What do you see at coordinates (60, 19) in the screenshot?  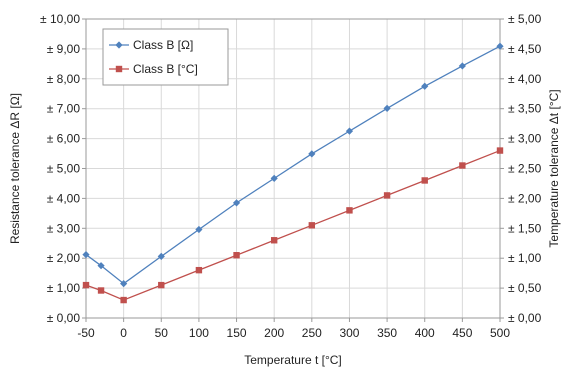 I see `left-y-tick-label: ± 10,00` at bounding box center [60, 19].